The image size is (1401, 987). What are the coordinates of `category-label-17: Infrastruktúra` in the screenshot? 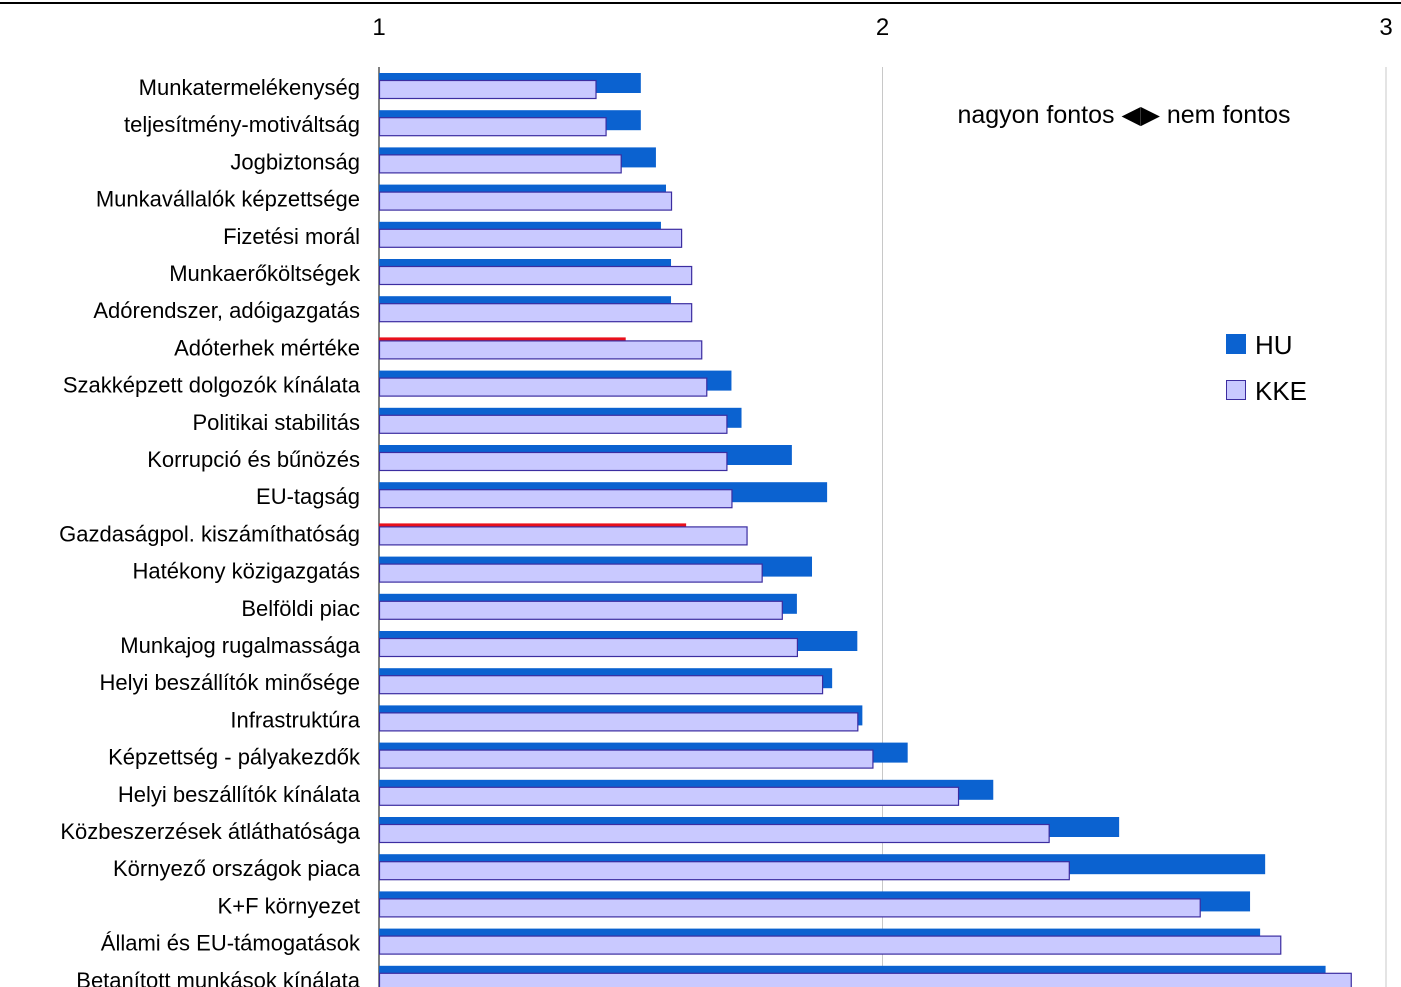 It's located at (295, 719).